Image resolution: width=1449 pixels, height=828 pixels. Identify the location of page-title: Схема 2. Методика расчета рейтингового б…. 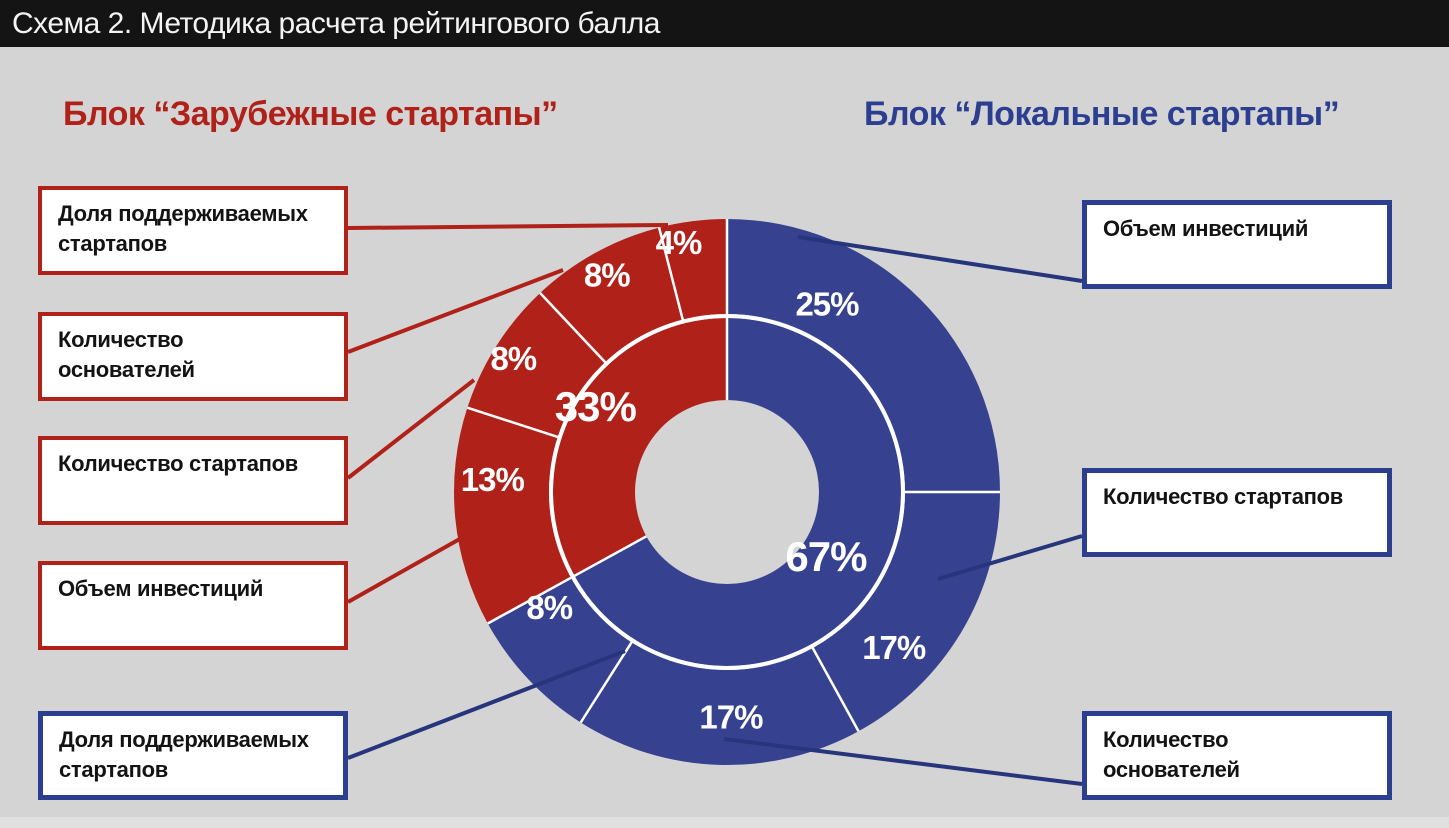
(336, 23).